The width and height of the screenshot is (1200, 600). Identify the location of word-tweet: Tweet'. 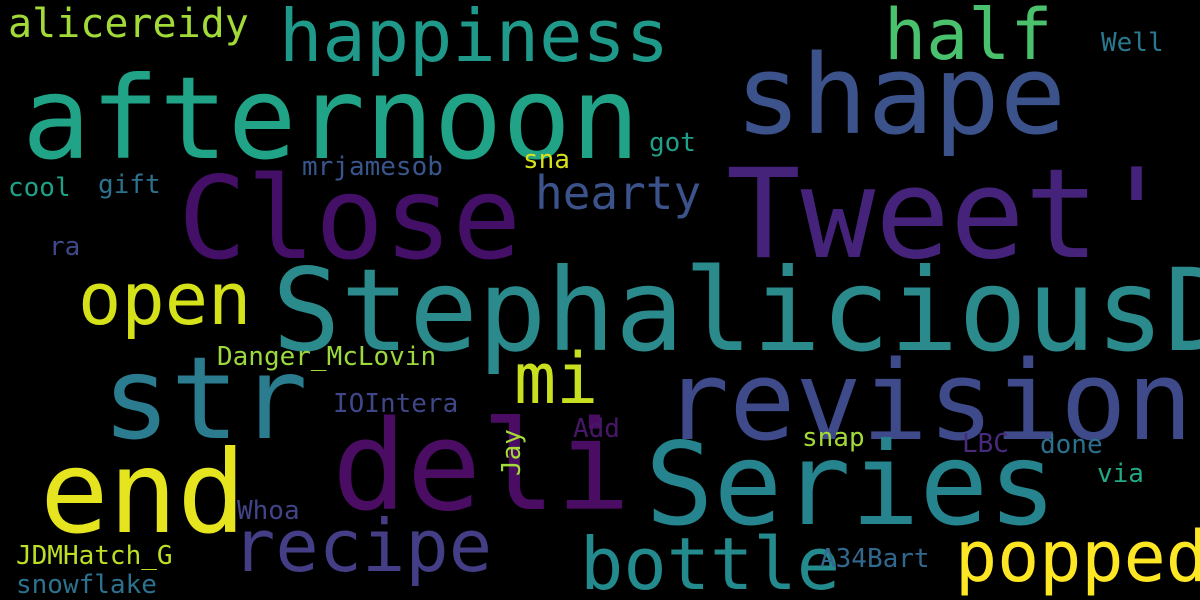
(950, 215).